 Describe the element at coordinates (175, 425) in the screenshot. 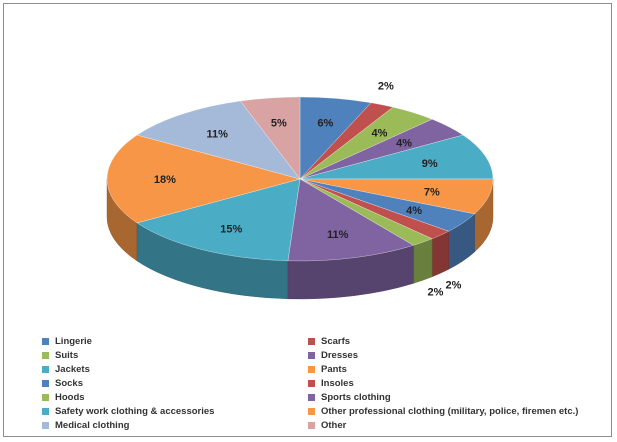

I see `legend-item-12: Medical clothing` at that location.